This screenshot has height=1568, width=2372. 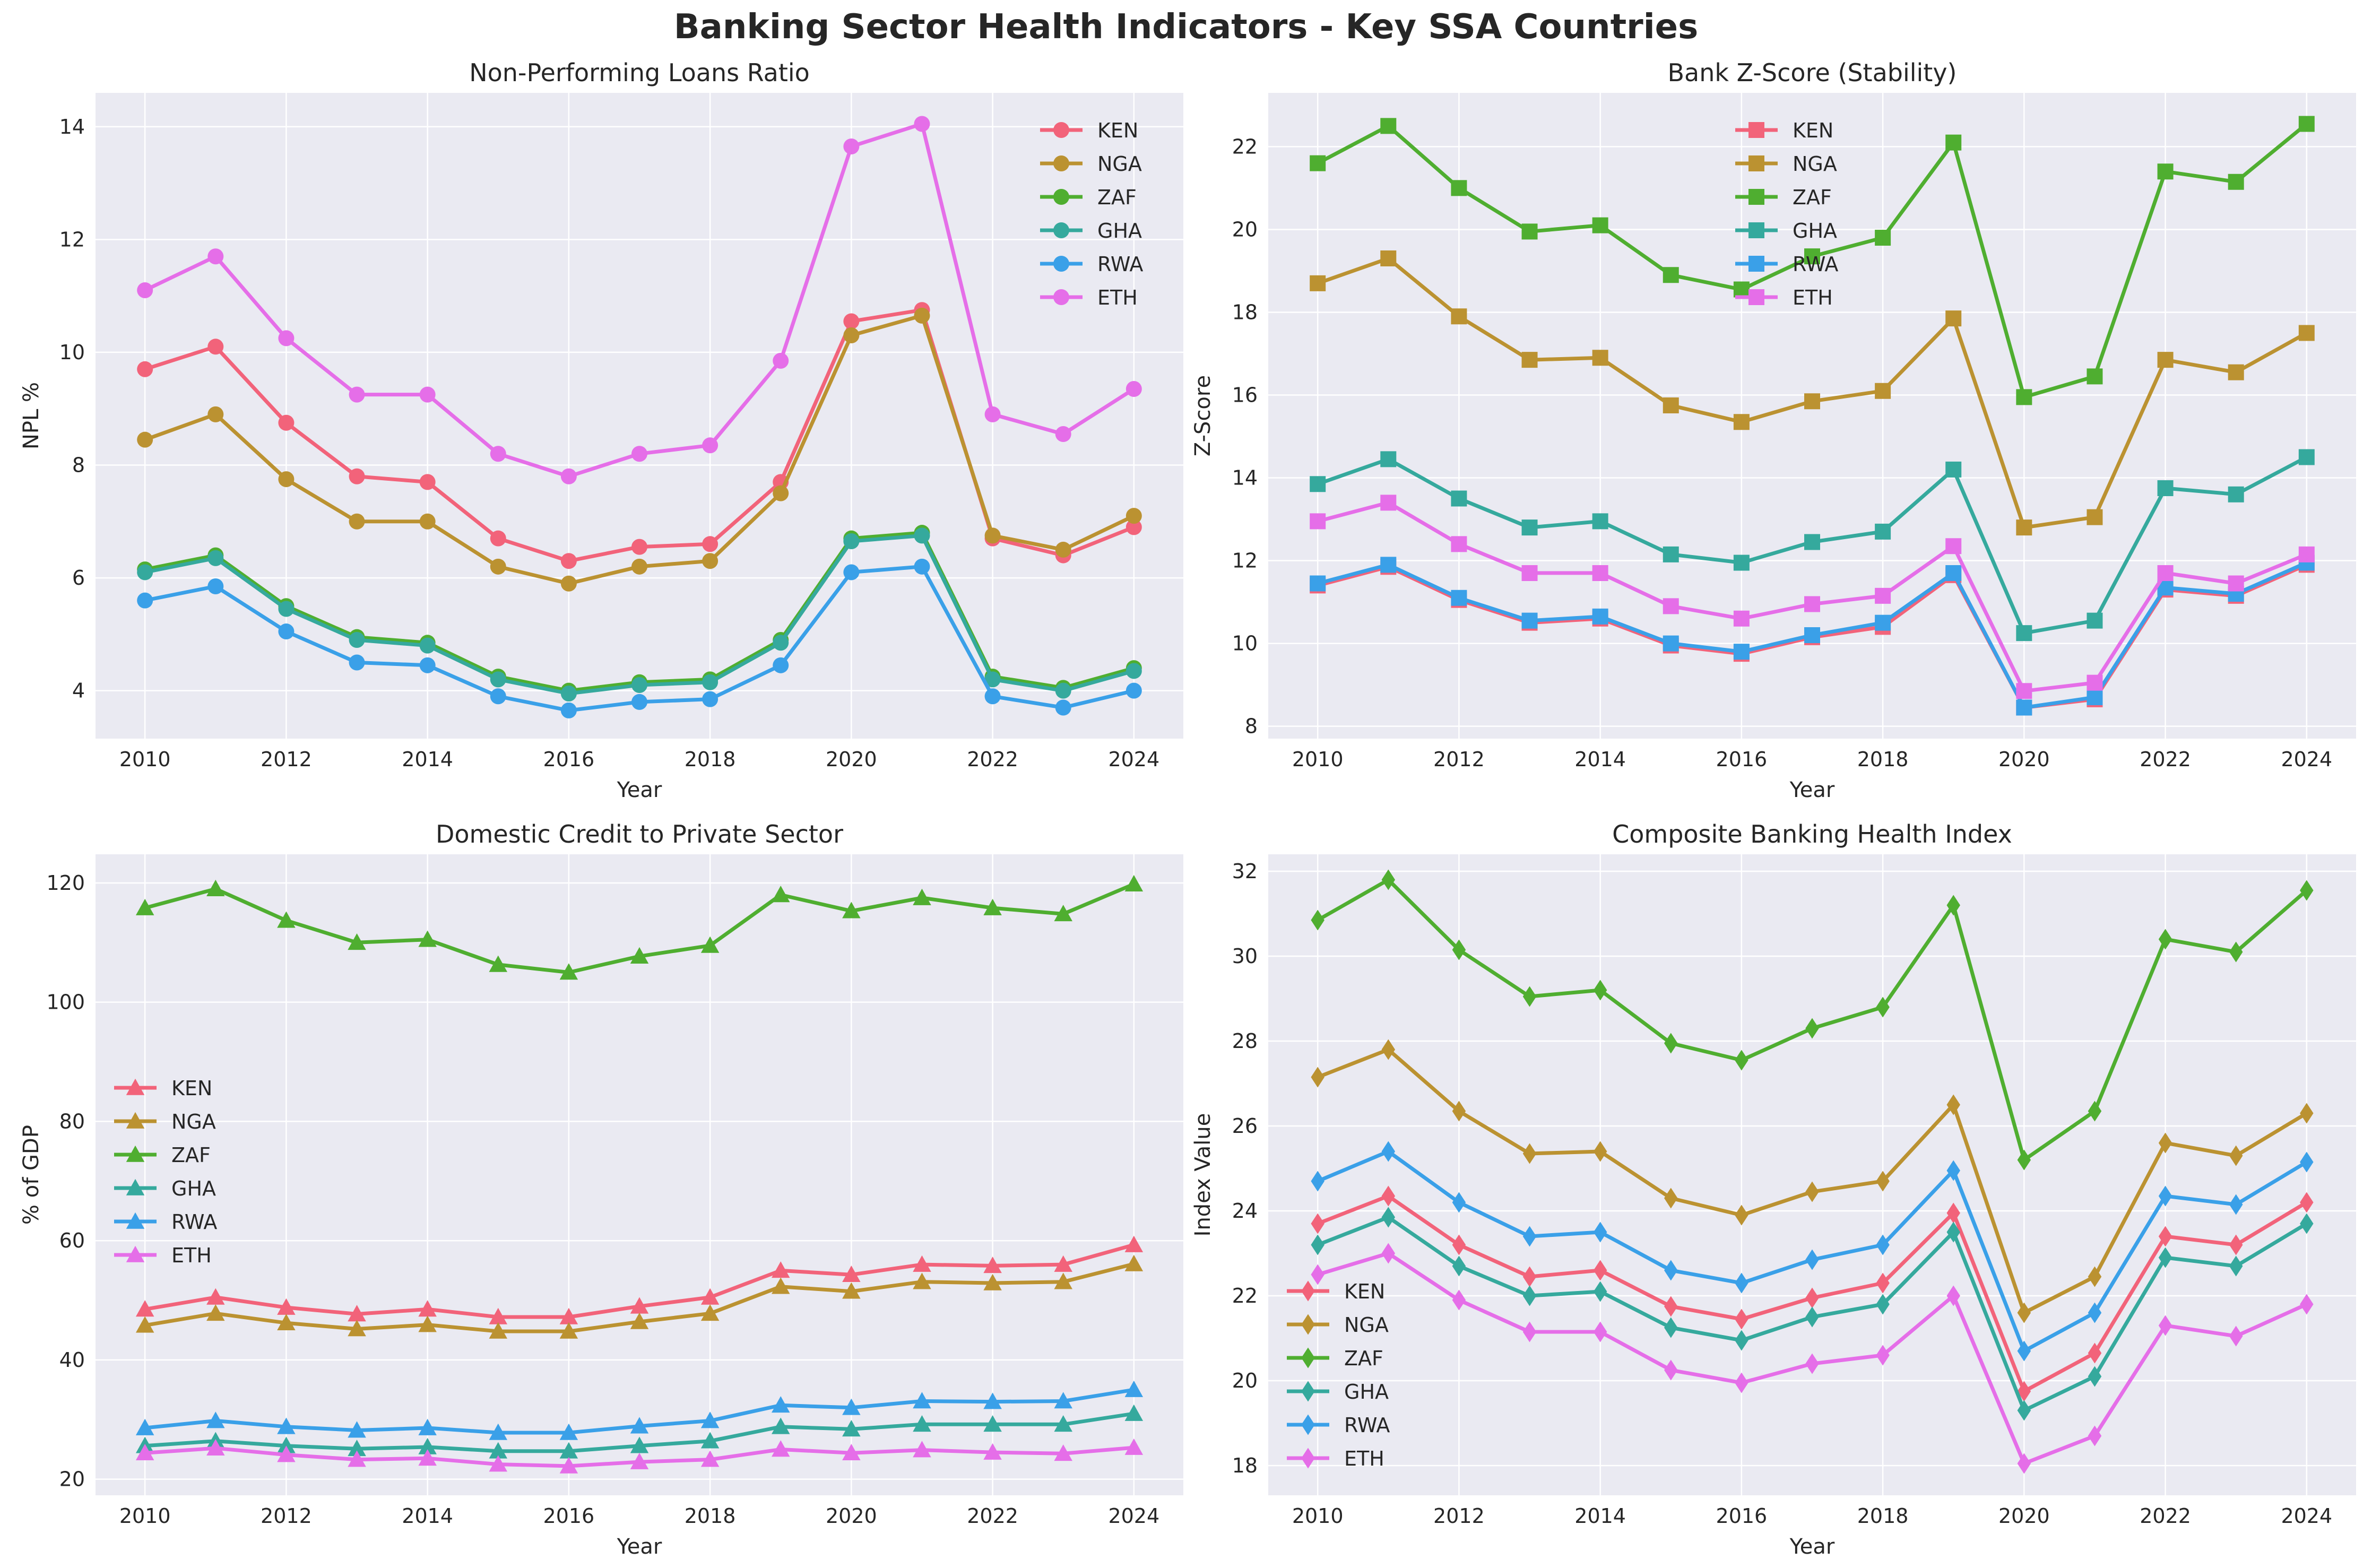 What do you see at coordinates (1812, 1020) in the screenshot?
I see `series-zaf` at bounding box center [1812, 1020].